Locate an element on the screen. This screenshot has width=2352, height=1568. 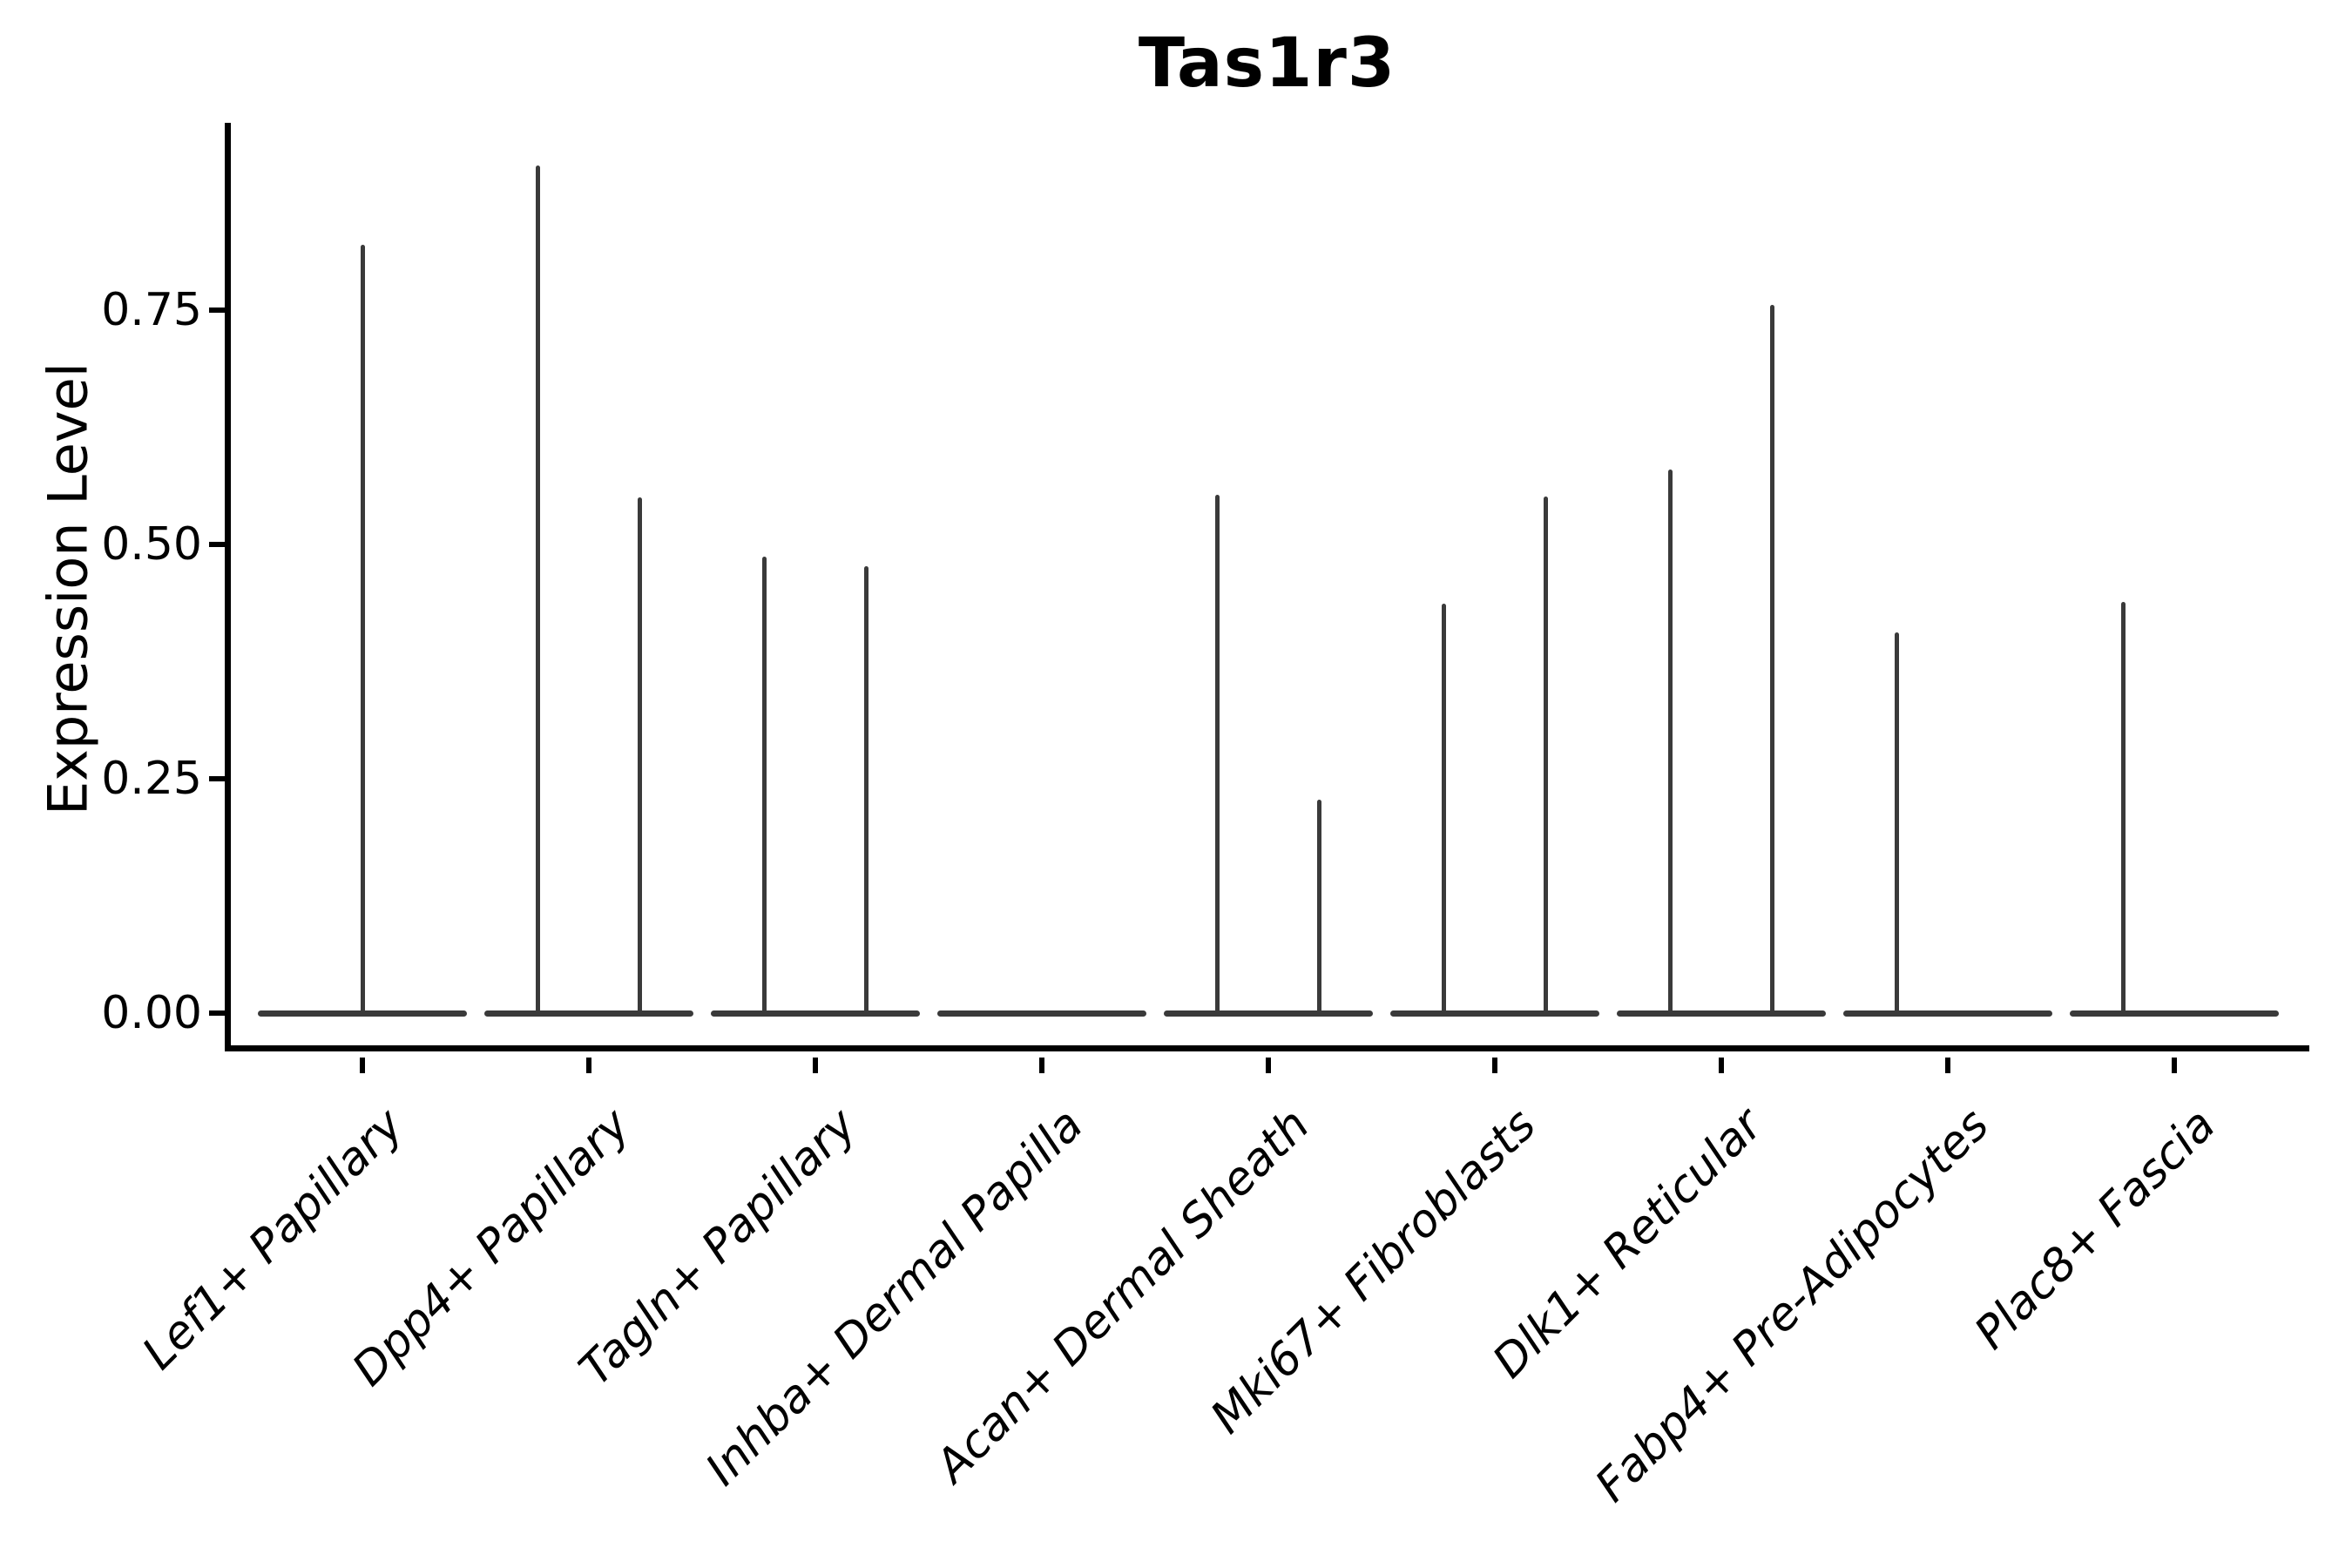
y-axis-label: Expression Level is located at coordinates (68, 588).